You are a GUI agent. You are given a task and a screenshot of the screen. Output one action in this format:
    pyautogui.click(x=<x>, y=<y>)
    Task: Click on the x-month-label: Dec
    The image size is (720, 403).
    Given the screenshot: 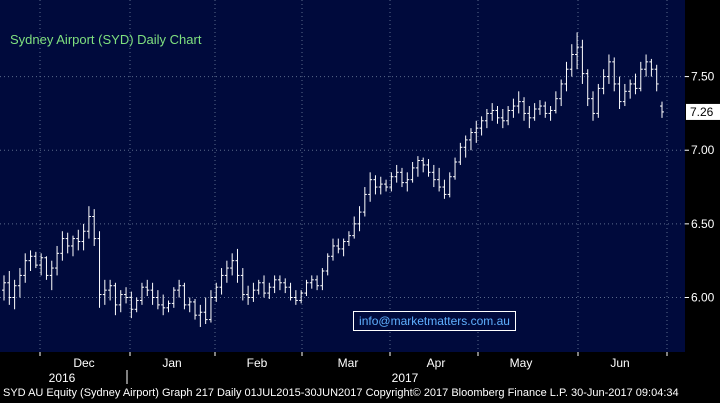 What is the action you would take?
    pyautogui.click(x=83, y=363)
    